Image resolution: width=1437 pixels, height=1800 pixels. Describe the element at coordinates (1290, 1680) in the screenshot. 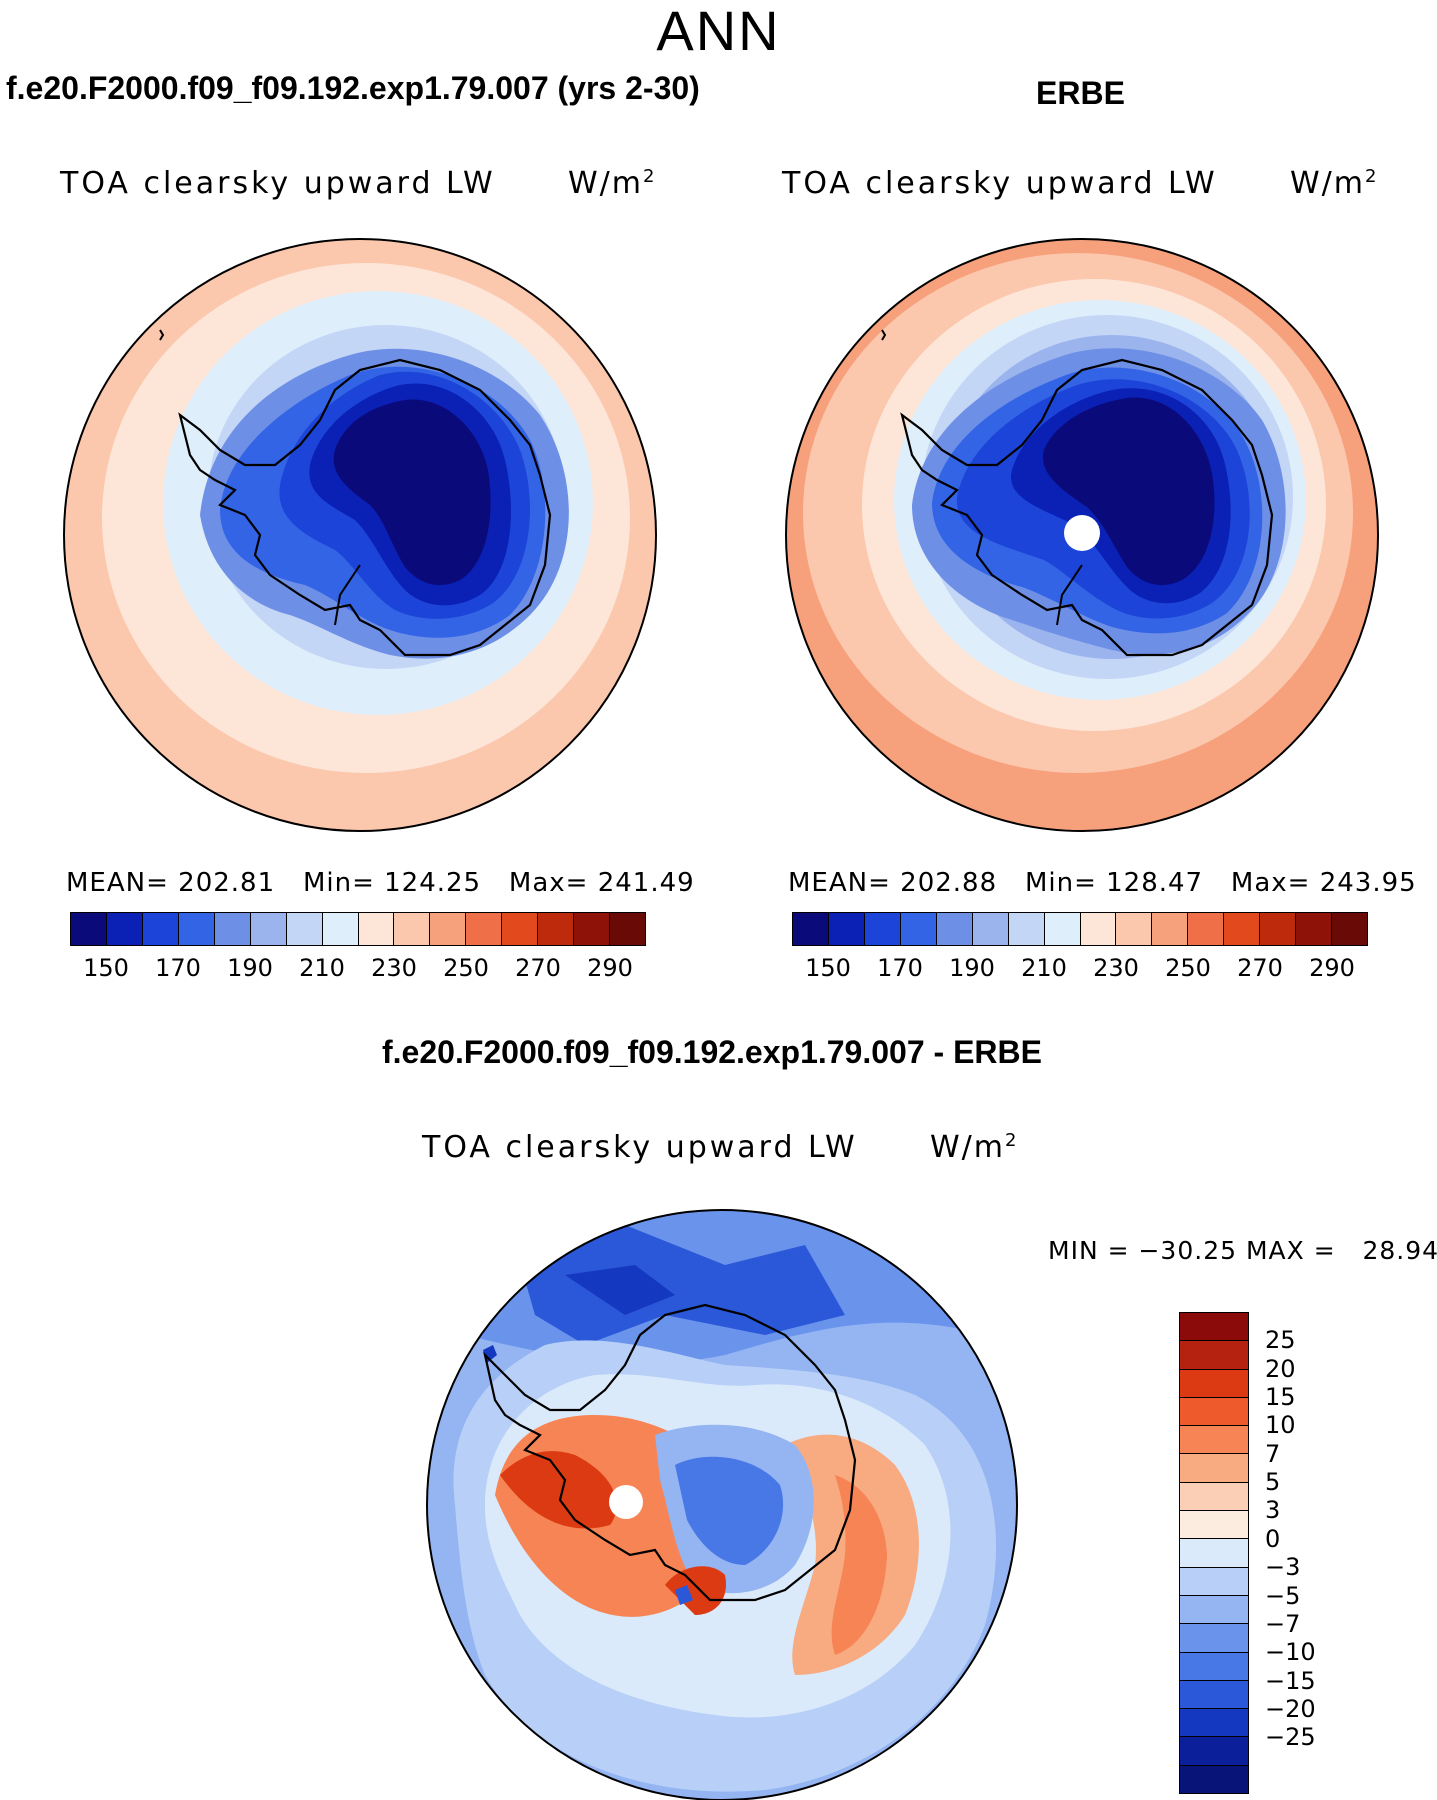

I see `colorbar-tick-label: −15` at that location.